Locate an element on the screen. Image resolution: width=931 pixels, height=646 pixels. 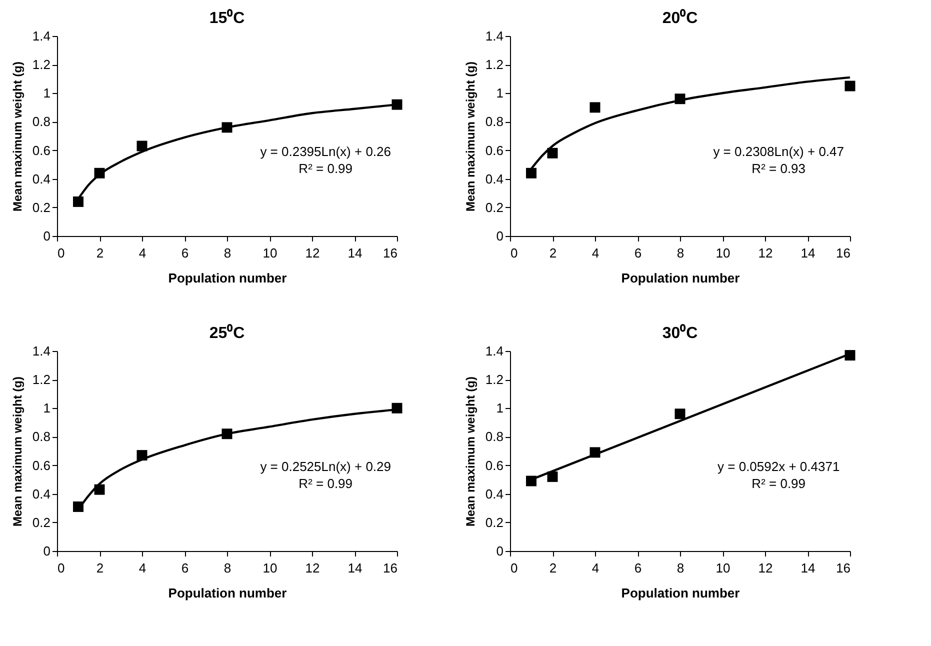
annotation: y = 0.2525Ln(x) + 0.29 is located at coordinates (326, 466).